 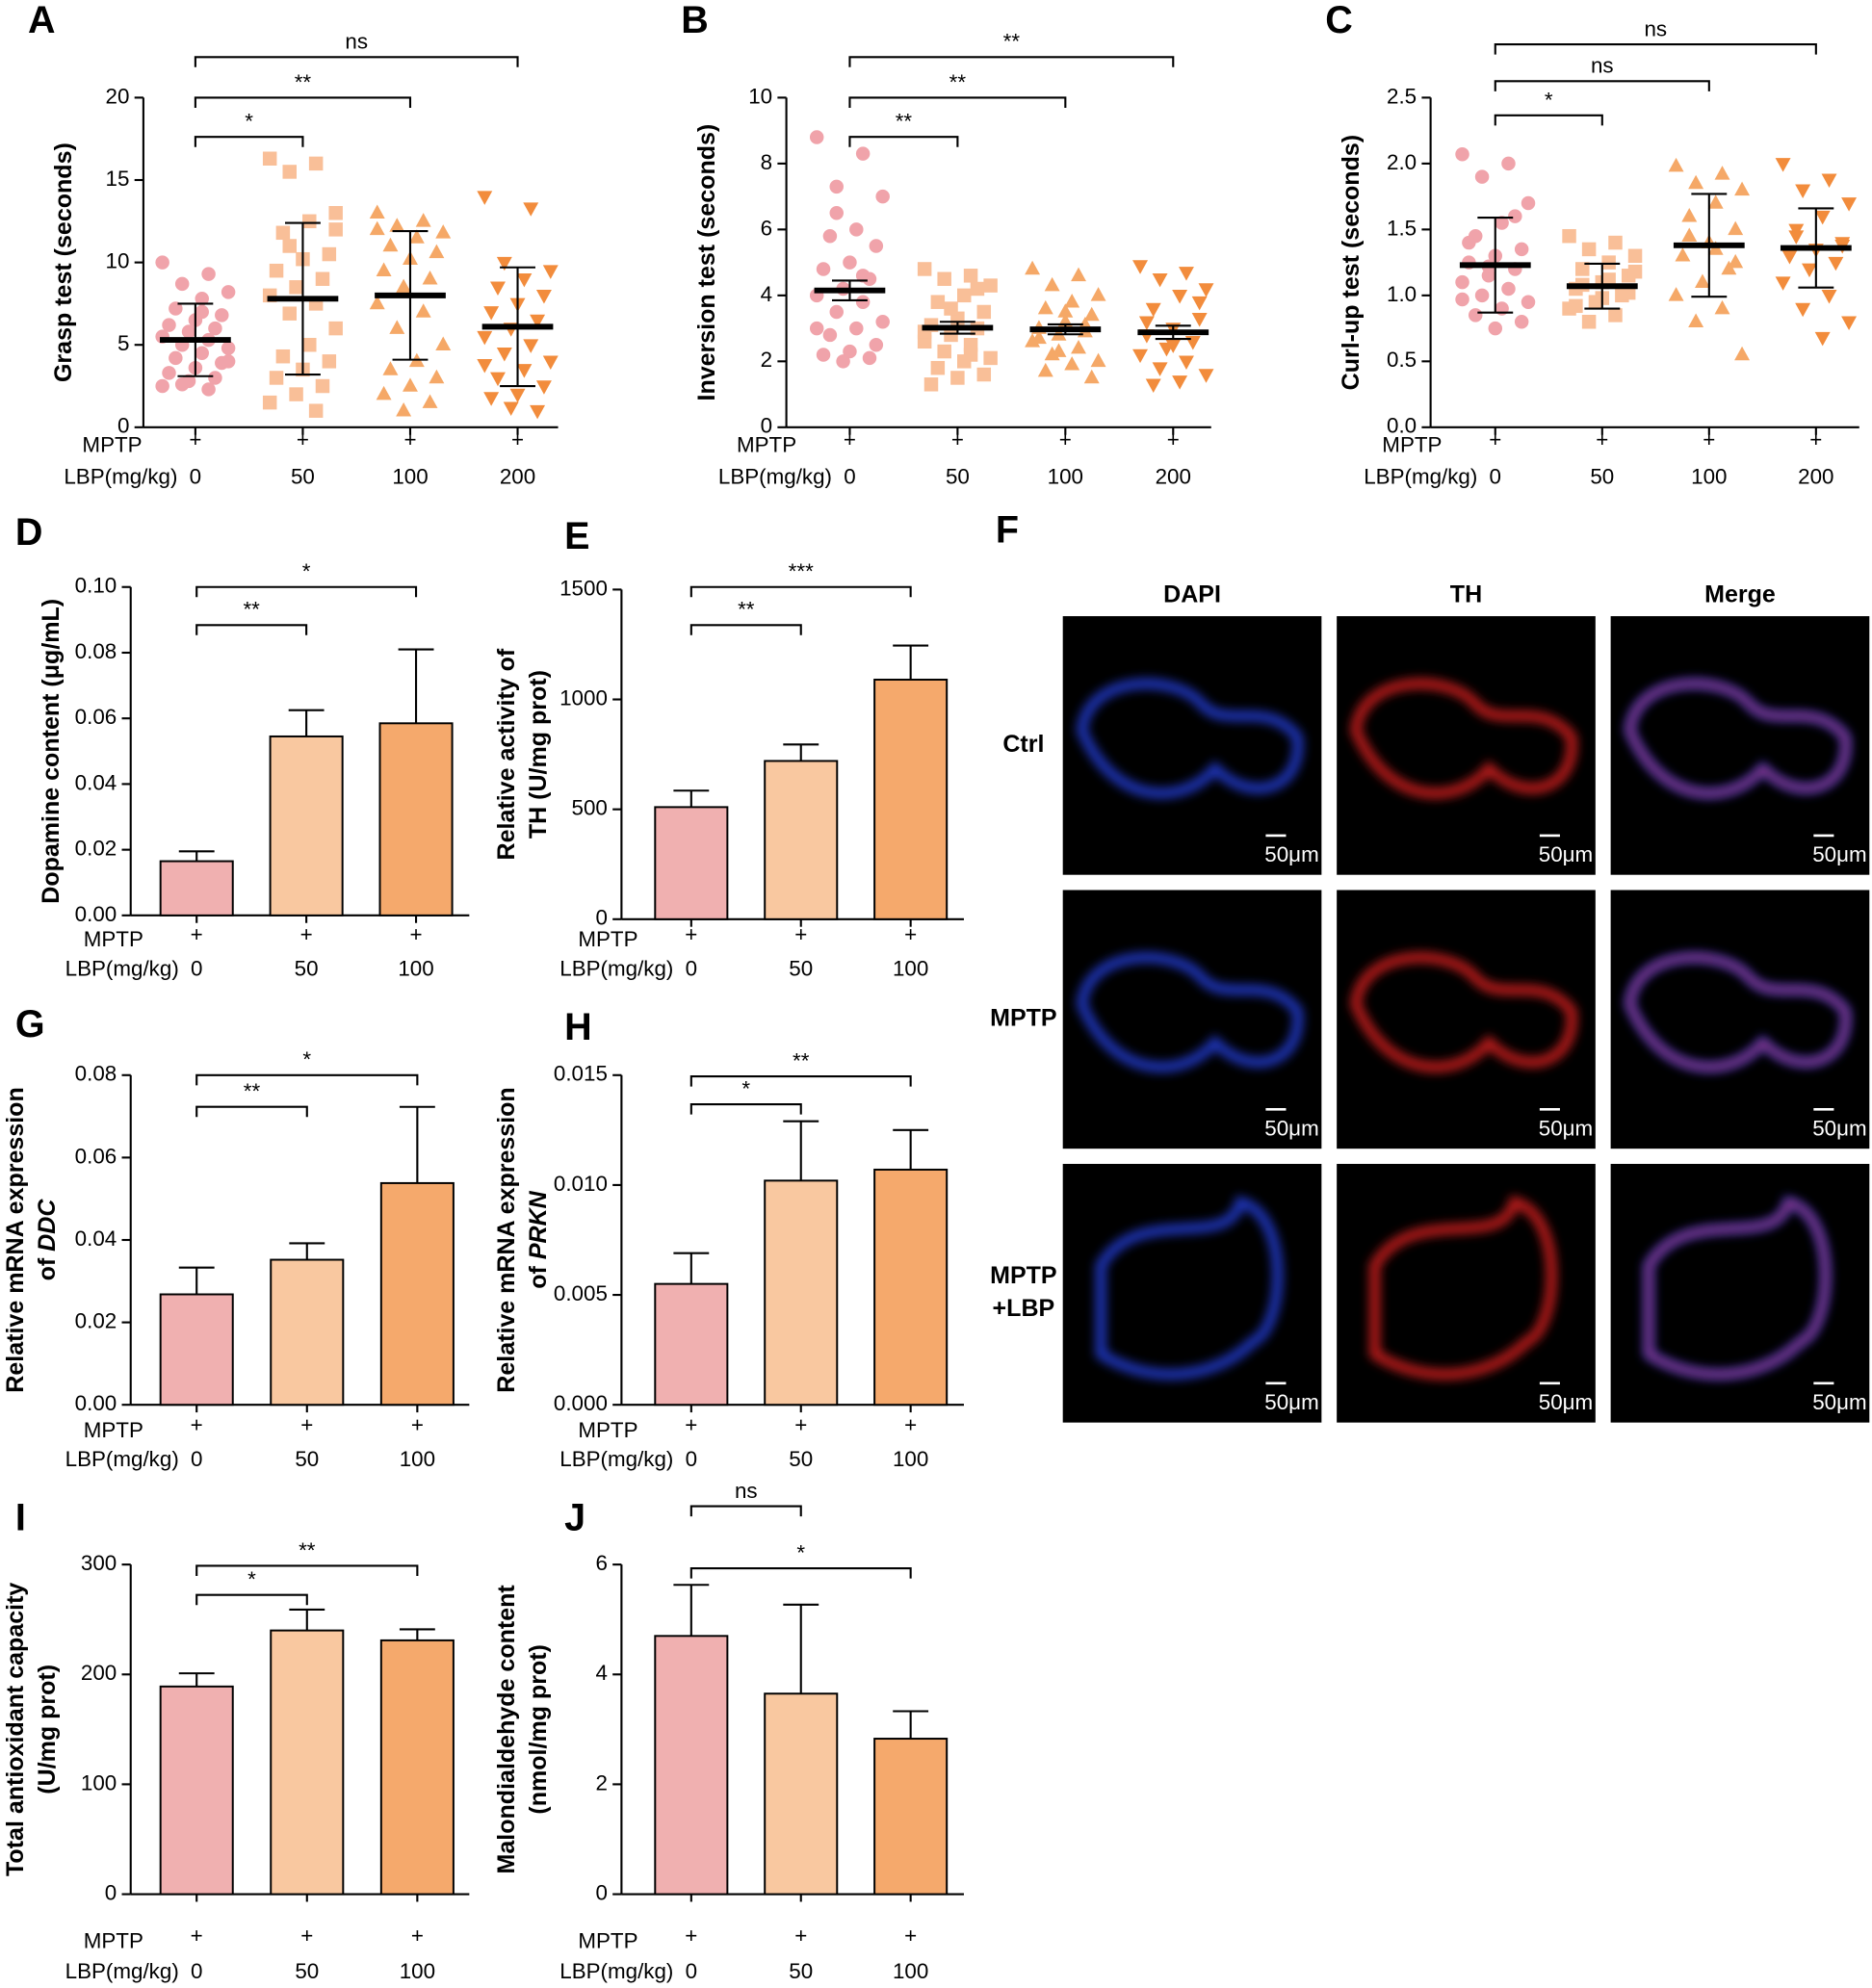 What do you see at coordinates (1740, 594) in the screenshot?
I see `column-header: Merge` at bounding box center [1740, 594].